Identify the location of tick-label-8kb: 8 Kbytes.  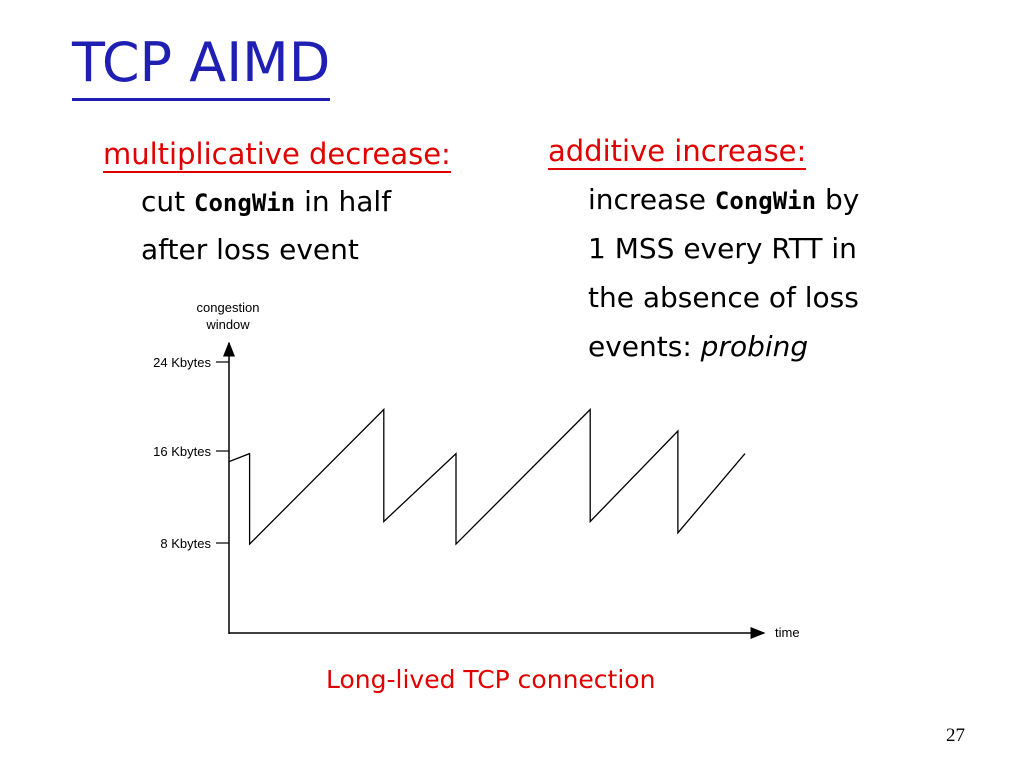
(185, 543).